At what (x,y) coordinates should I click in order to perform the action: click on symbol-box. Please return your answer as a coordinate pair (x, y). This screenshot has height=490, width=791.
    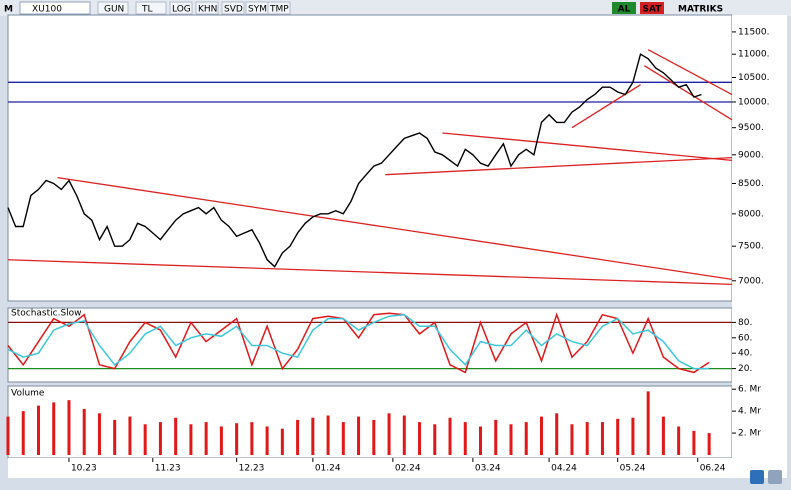
    Looking at the image, I should click on (55, 8).